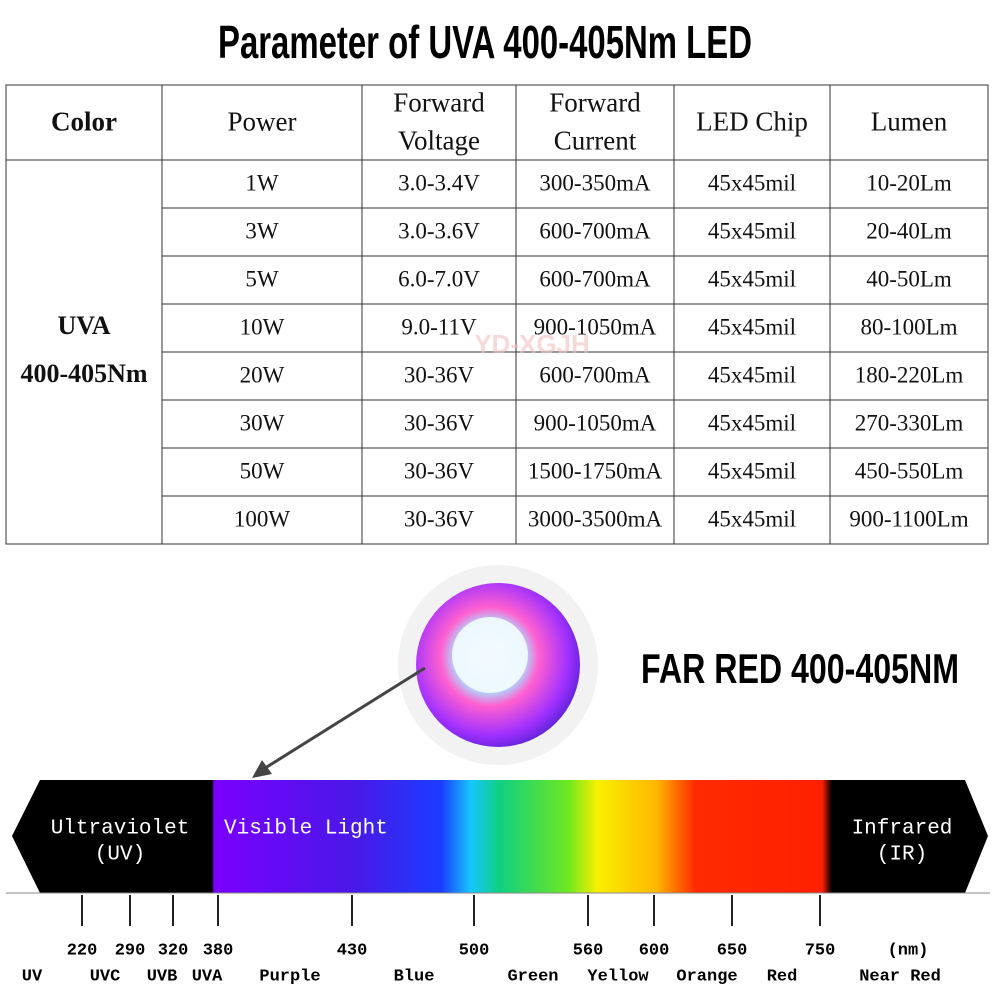 The width and height of the screenshot is (1000, 1000). I want to click on band-name: UVA, so click(207, 976).